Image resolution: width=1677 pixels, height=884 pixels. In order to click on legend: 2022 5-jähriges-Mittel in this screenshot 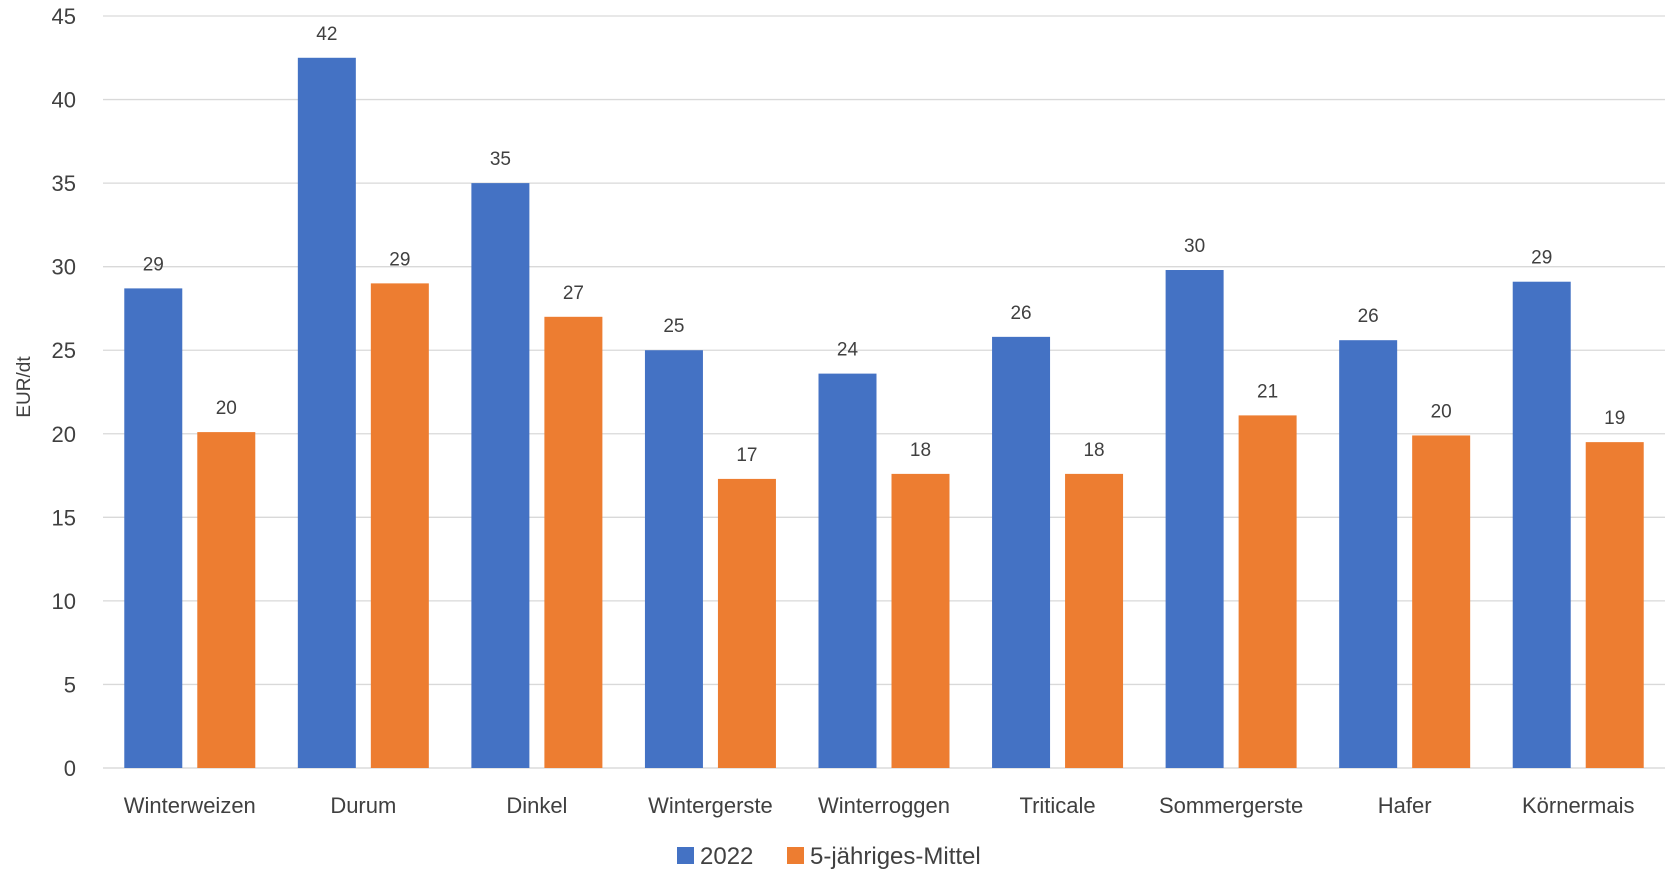, I will do `click(829, 856)`.